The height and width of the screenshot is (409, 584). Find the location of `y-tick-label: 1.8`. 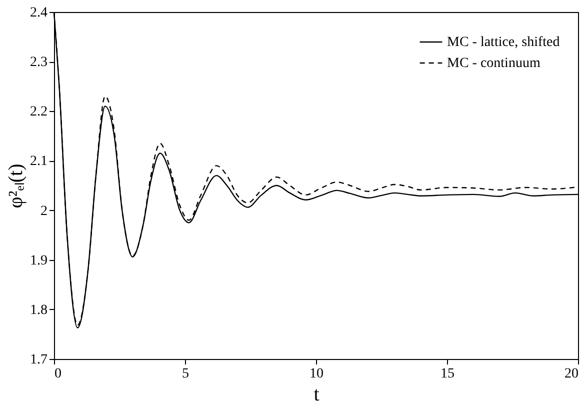

y-tick-label: 1.8 is located at coordinates (39, 310).